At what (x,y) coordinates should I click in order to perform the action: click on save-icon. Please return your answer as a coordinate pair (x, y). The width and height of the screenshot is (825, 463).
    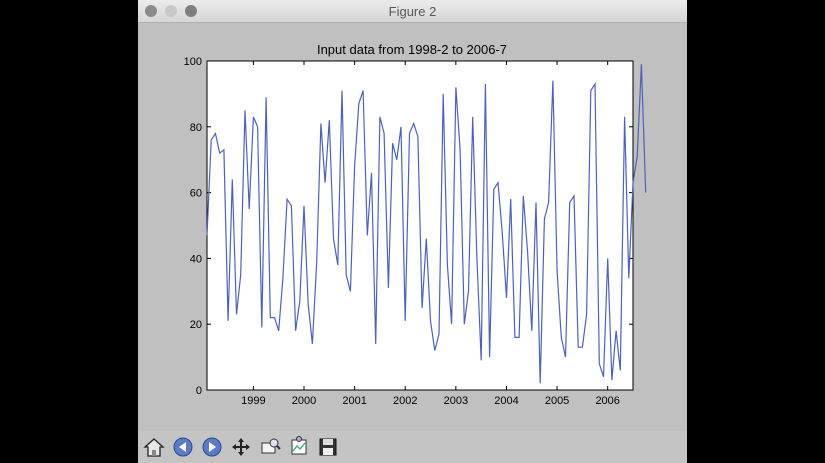
    Looking at the image, I should click on (328, 447).